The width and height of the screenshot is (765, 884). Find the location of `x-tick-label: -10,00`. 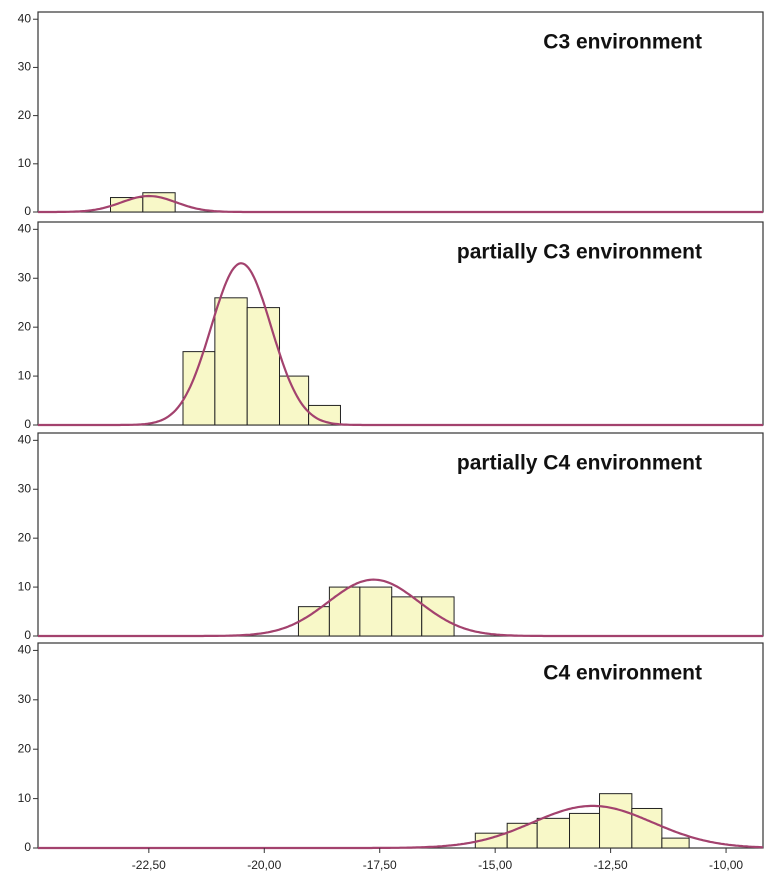

x-tick-label: -10,00 is located at coordinates (726, 865).